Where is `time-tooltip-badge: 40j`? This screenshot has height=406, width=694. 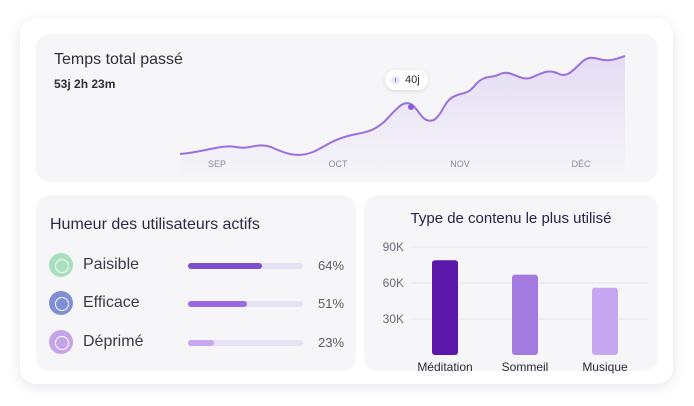
time-tooltip-badge: 40j is located at coordinates (406, 80).